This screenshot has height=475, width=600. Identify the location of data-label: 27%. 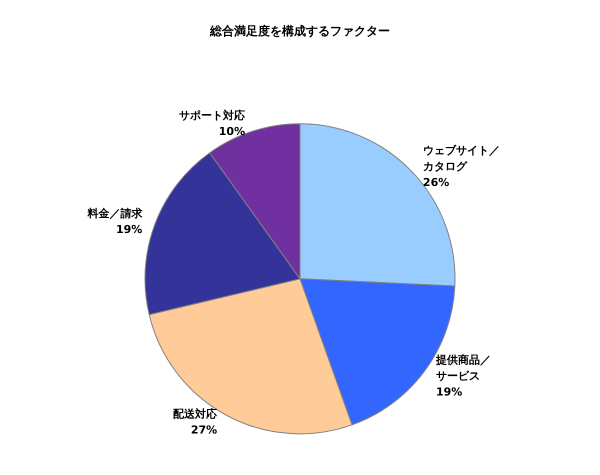
(204, 430).